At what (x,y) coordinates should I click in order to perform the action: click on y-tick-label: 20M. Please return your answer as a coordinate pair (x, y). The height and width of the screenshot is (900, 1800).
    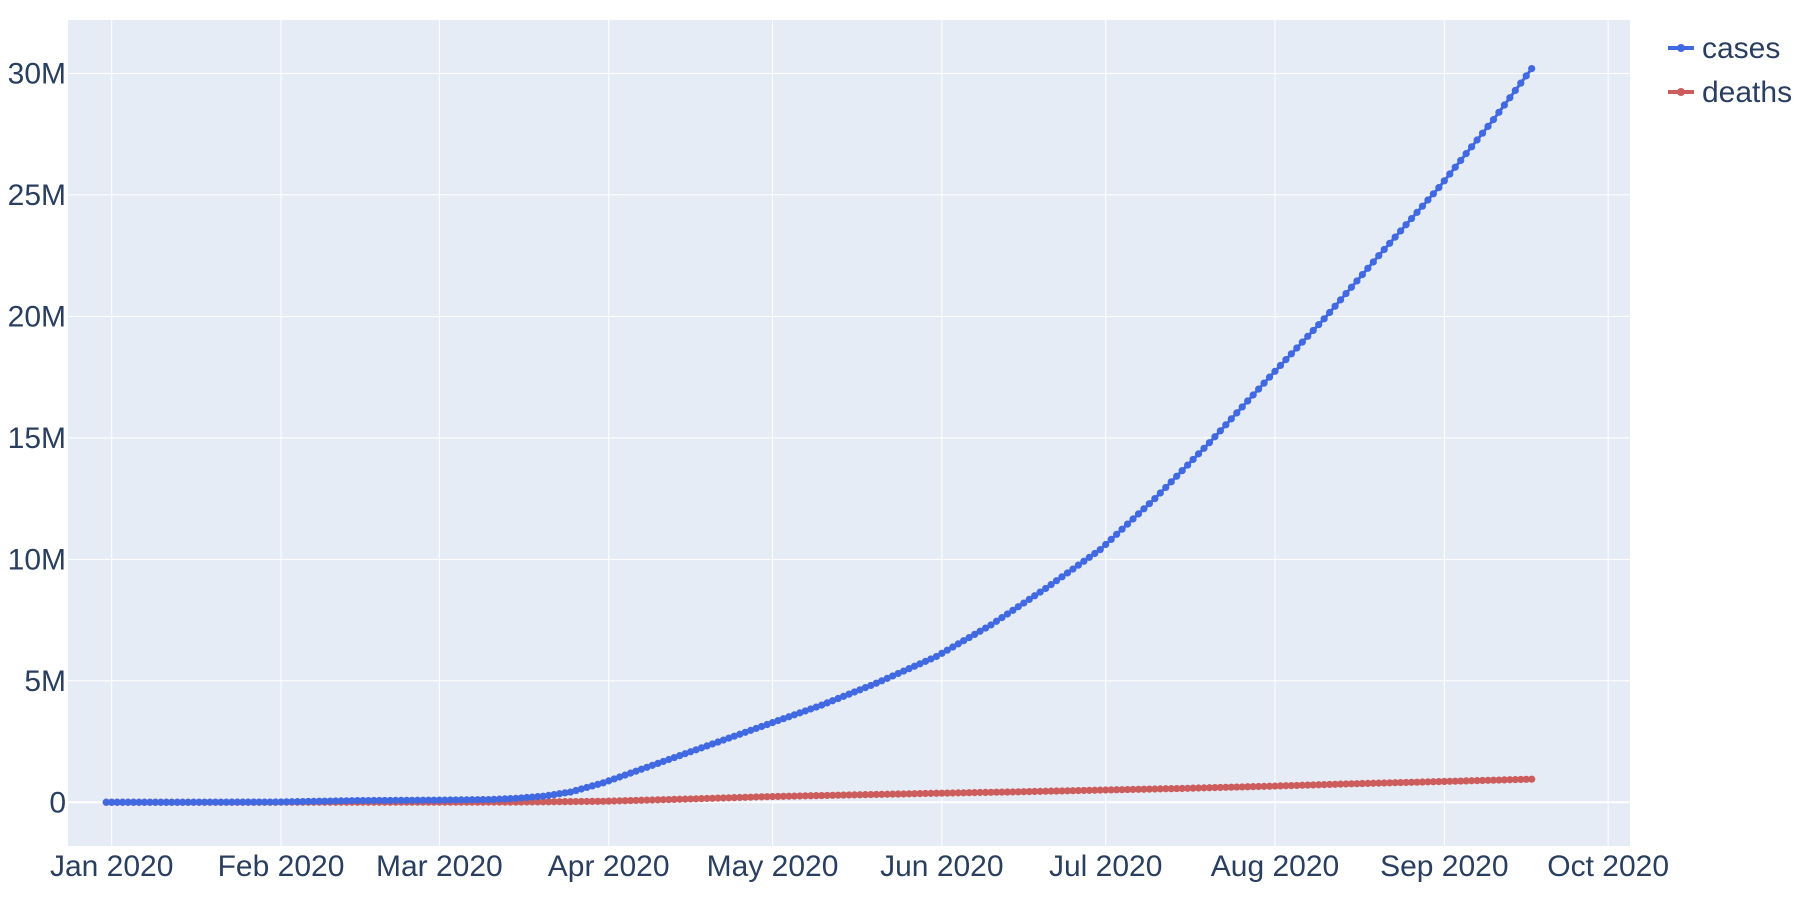
    Looking at the image, I should click on (37, 316).